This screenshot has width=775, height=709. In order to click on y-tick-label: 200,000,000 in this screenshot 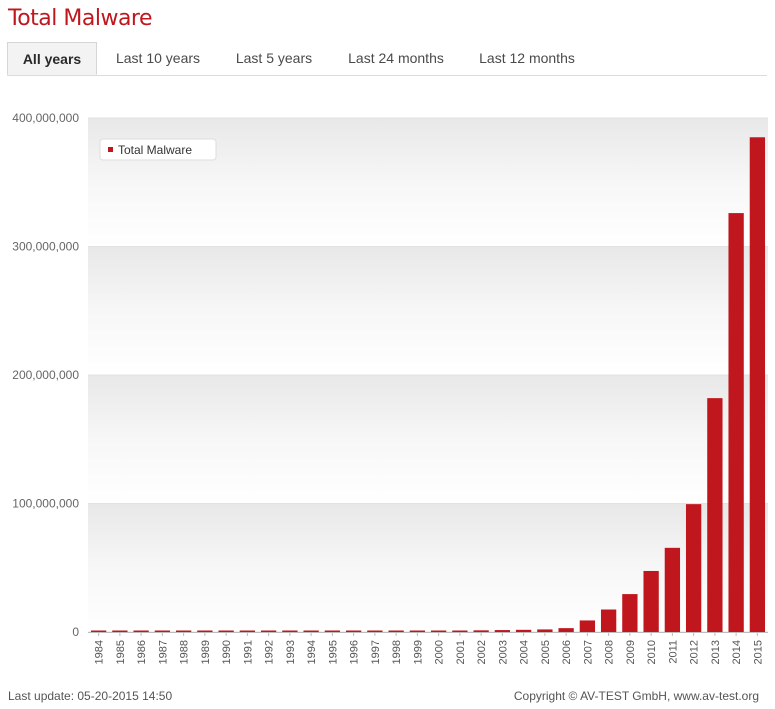, I will do `click(45, 375)`.